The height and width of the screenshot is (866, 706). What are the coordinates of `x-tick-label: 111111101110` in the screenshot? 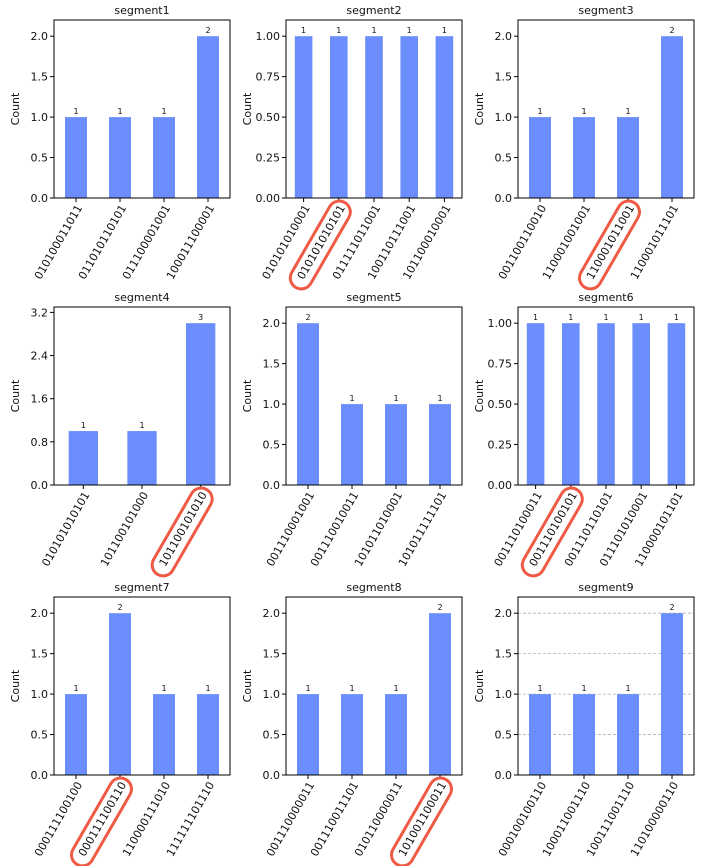 It's located at (190, 819).